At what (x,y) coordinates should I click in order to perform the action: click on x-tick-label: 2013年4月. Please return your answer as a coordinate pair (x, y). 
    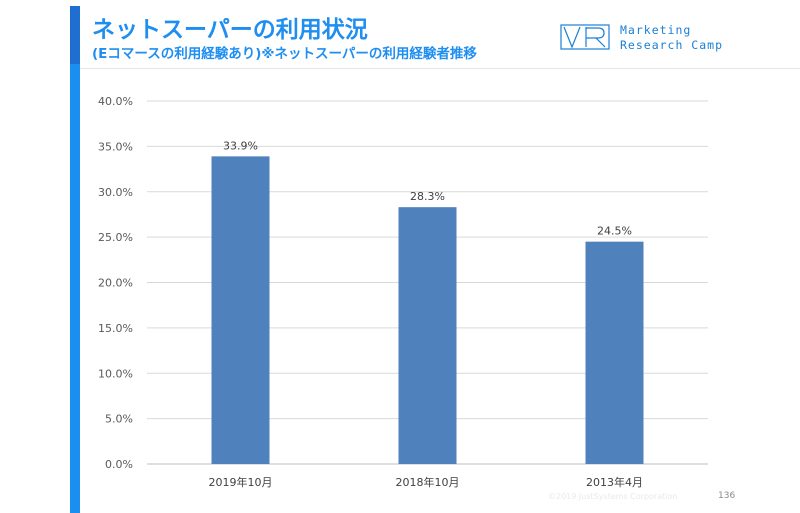
    Looking at the image, I should click on (614, 482).